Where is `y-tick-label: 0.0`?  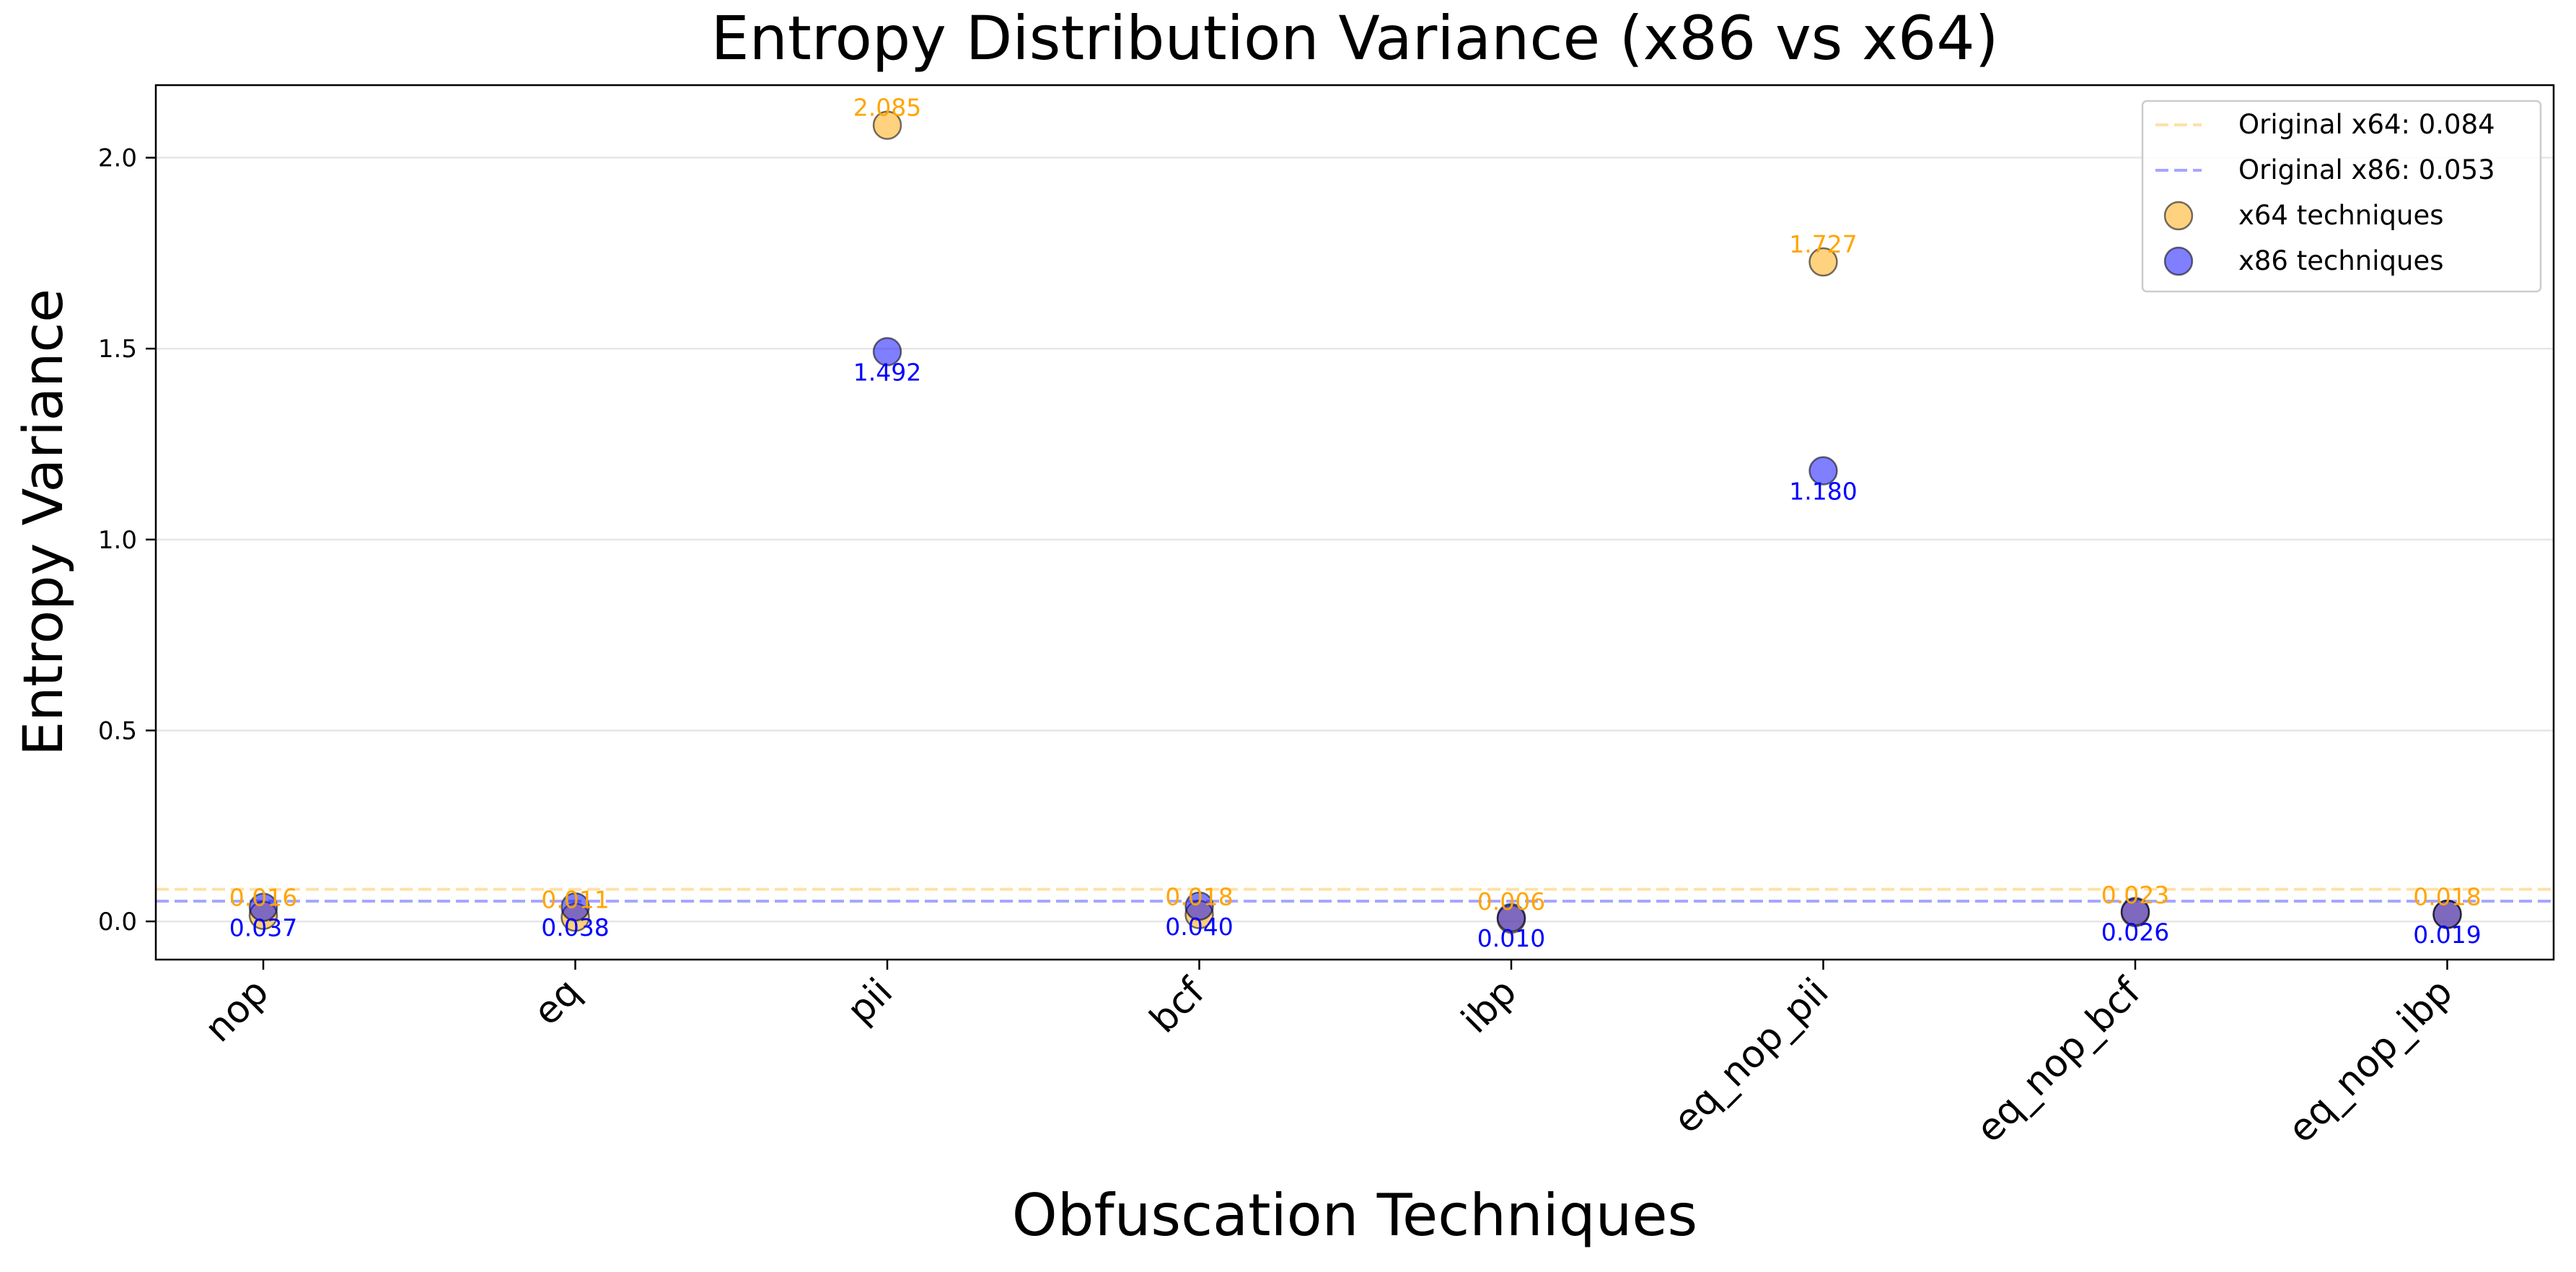
y-tick-label: 0.0 is located at coordinates (117, 922).